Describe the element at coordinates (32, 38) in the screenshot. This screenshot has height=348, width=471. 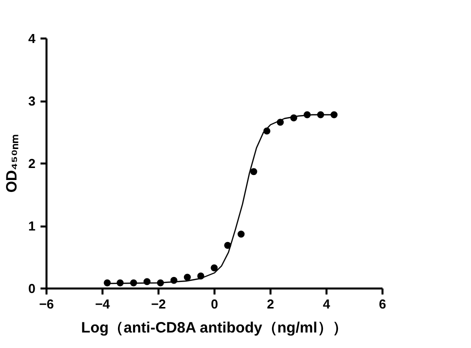
I see `y-tick-label: 4` at that location.